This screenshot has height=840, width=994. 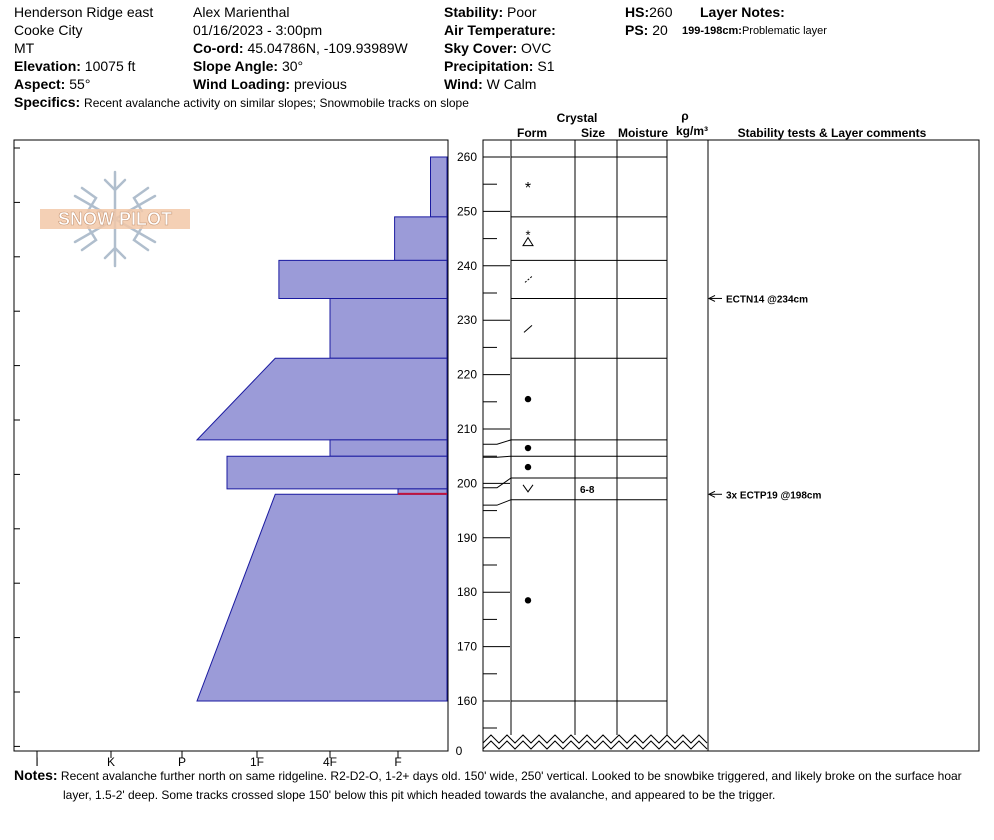 I want to click on wind-loading-row: Wind Loading: previous, so click(x=270, y=84).